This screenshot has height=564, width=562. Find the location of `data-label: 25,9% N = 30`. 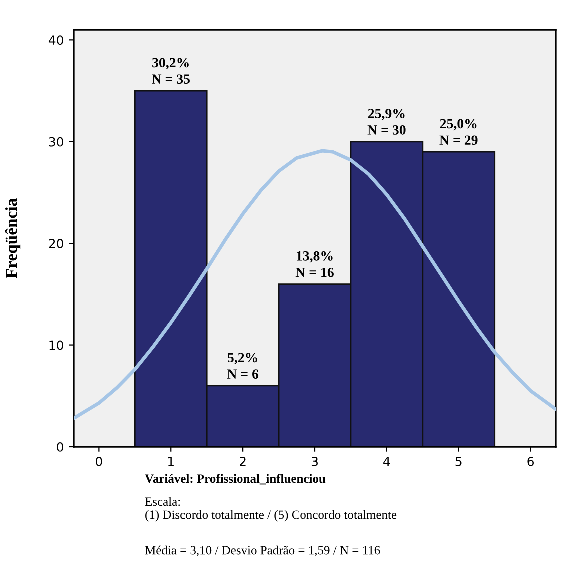

data-label: 25,9% N = 30 is located at coordinates (387, 122).